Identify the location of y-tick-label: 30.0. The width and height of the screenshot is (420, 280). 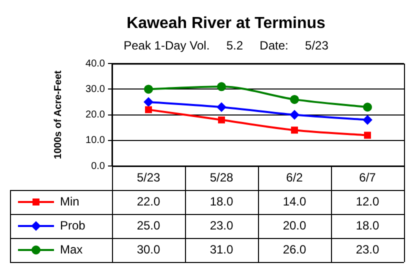
(96, 89).